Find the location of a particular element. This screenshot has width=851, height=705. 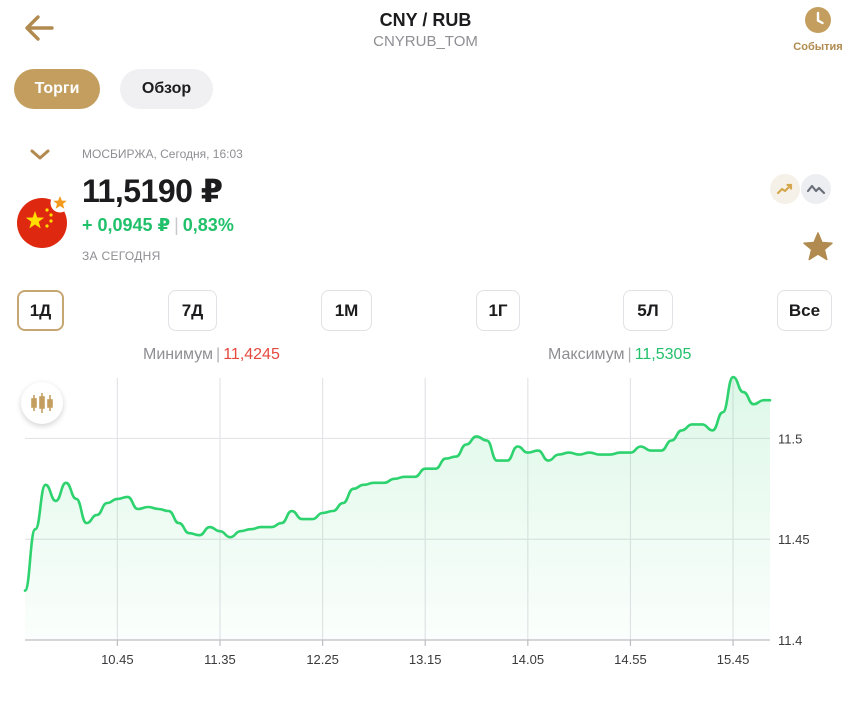

candlestick-toggle-button is located at coordinates (42, 403).